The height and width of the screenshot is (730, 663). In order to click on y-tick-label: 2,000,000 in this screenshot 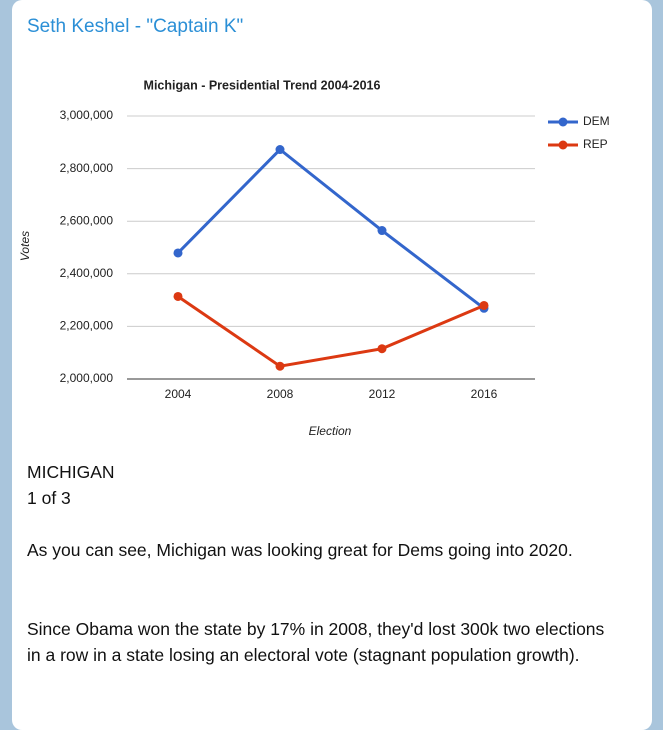, I will do `click(87, 378)`.